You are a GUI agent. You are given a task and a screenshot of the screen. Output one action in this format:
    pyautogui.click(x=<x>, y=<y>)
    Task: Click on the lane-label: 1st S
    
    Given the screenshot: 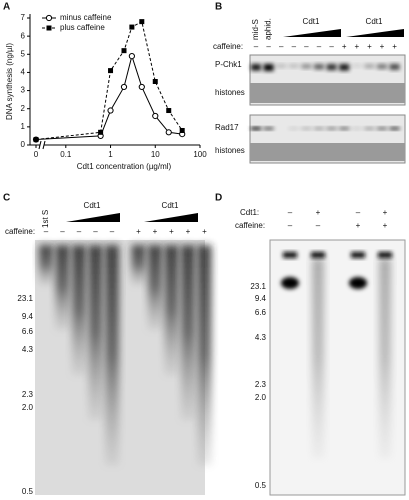 What is the action you would take?
    pyautogui.click(x=45, y=219)
    